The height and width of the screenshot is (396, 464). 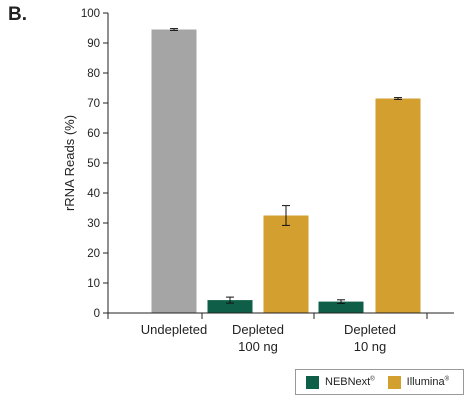 What do you see at coordinates (17, 14) in the screenshot?
I see `panel-label: B.` at bounding box center [17, 14].